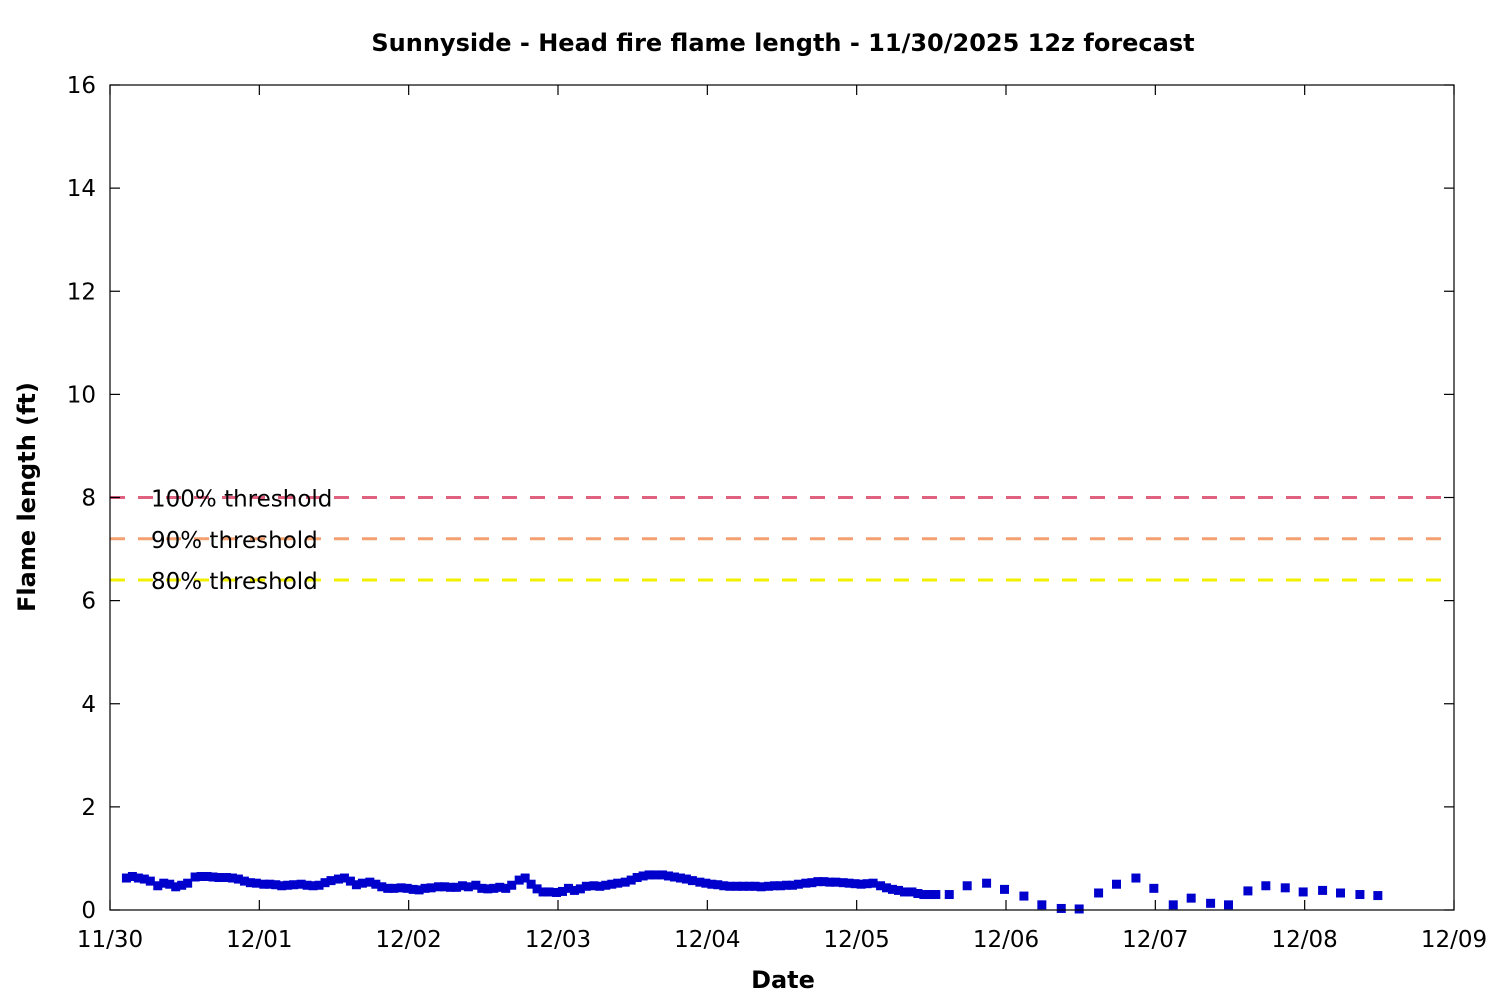 The width and height of the screenshot is (1500, 1000). I want to click on x-tick-label-5: 12/05, so click(857, 940).